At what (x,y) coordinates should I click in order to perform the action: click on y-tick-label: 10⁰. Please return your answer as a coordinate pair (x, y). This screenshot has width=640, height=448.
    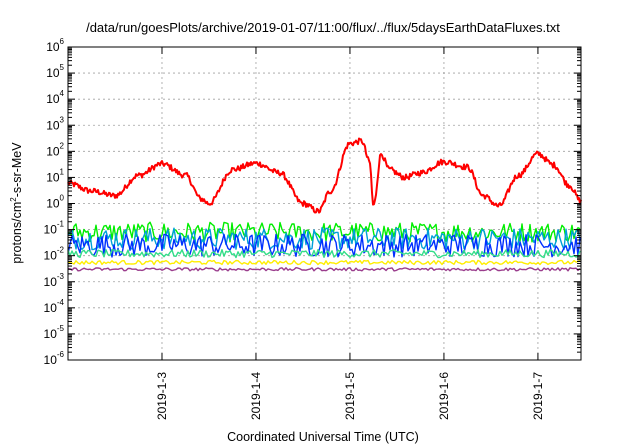
    Looking at the image, I should click on (55, 202).